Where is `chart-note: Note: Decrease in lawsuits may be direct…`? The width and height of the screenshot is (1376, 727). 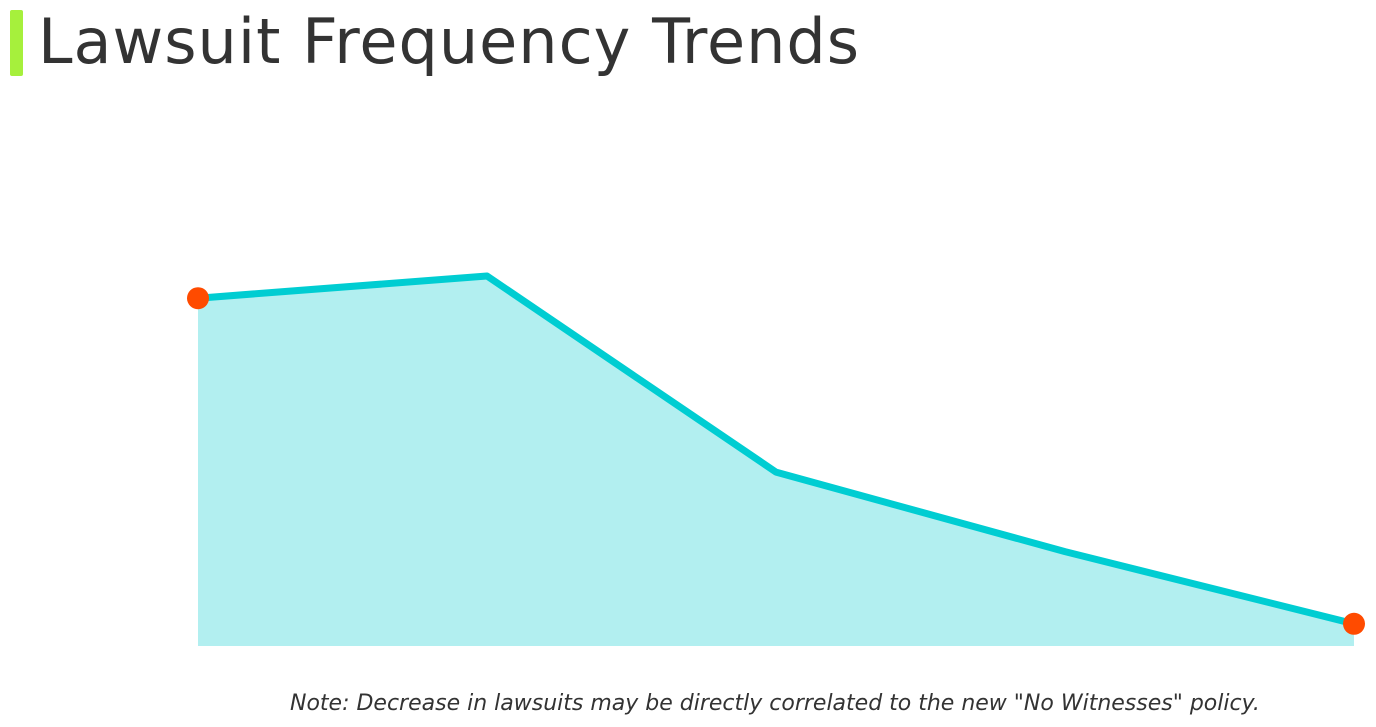
chart-note: Note: Decrease in lawsuits may be direct… is located at coordinates (775, 703).